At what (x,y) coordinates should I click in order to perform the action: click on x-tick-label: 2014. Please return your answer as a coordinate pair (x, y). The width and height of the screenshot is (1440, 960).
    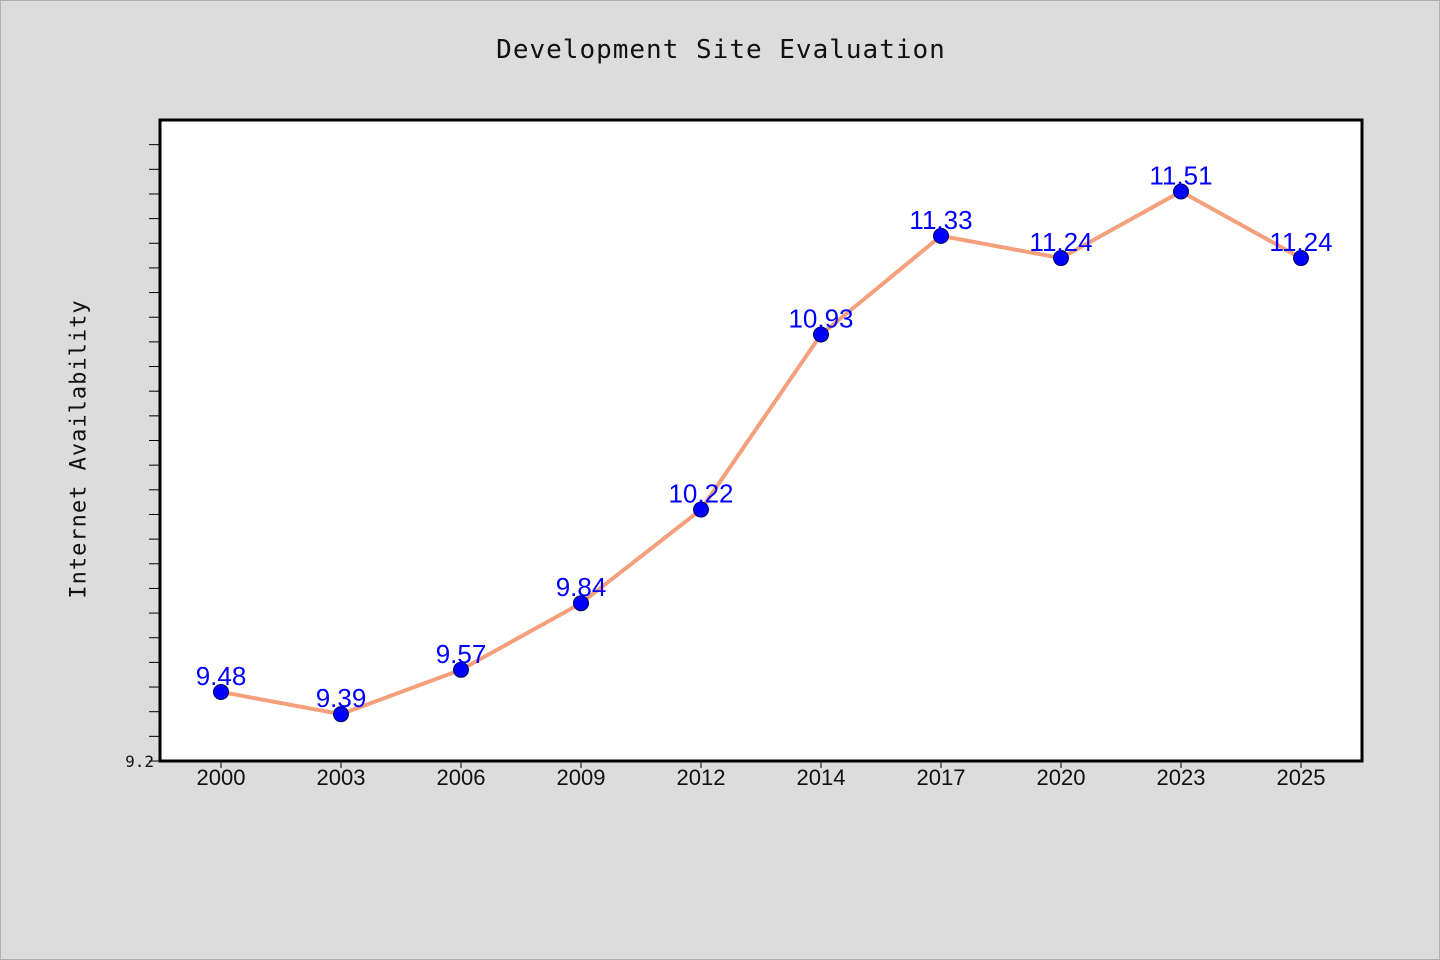
    Looking at the image, I should click on (821, 777).